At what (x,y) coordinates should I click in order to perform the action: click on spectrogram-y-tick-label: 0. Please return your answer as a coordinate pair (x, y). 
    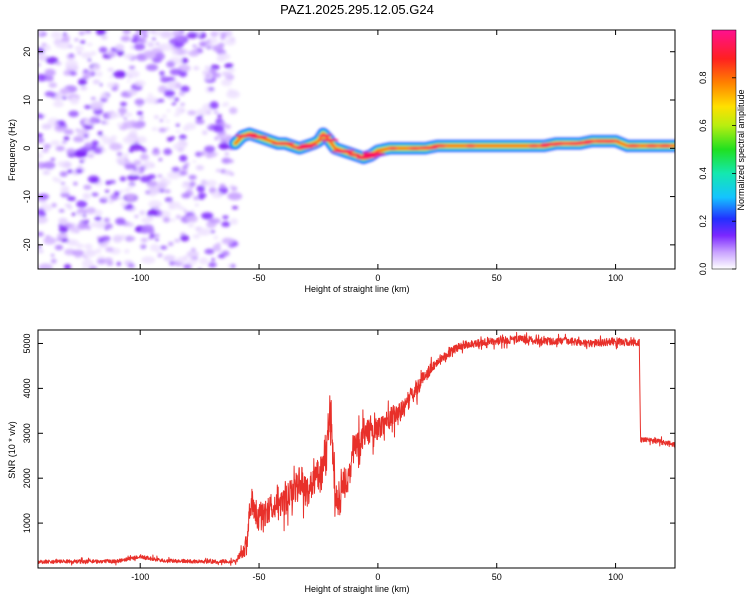
    Looking at the image, I should click on (27, 148).